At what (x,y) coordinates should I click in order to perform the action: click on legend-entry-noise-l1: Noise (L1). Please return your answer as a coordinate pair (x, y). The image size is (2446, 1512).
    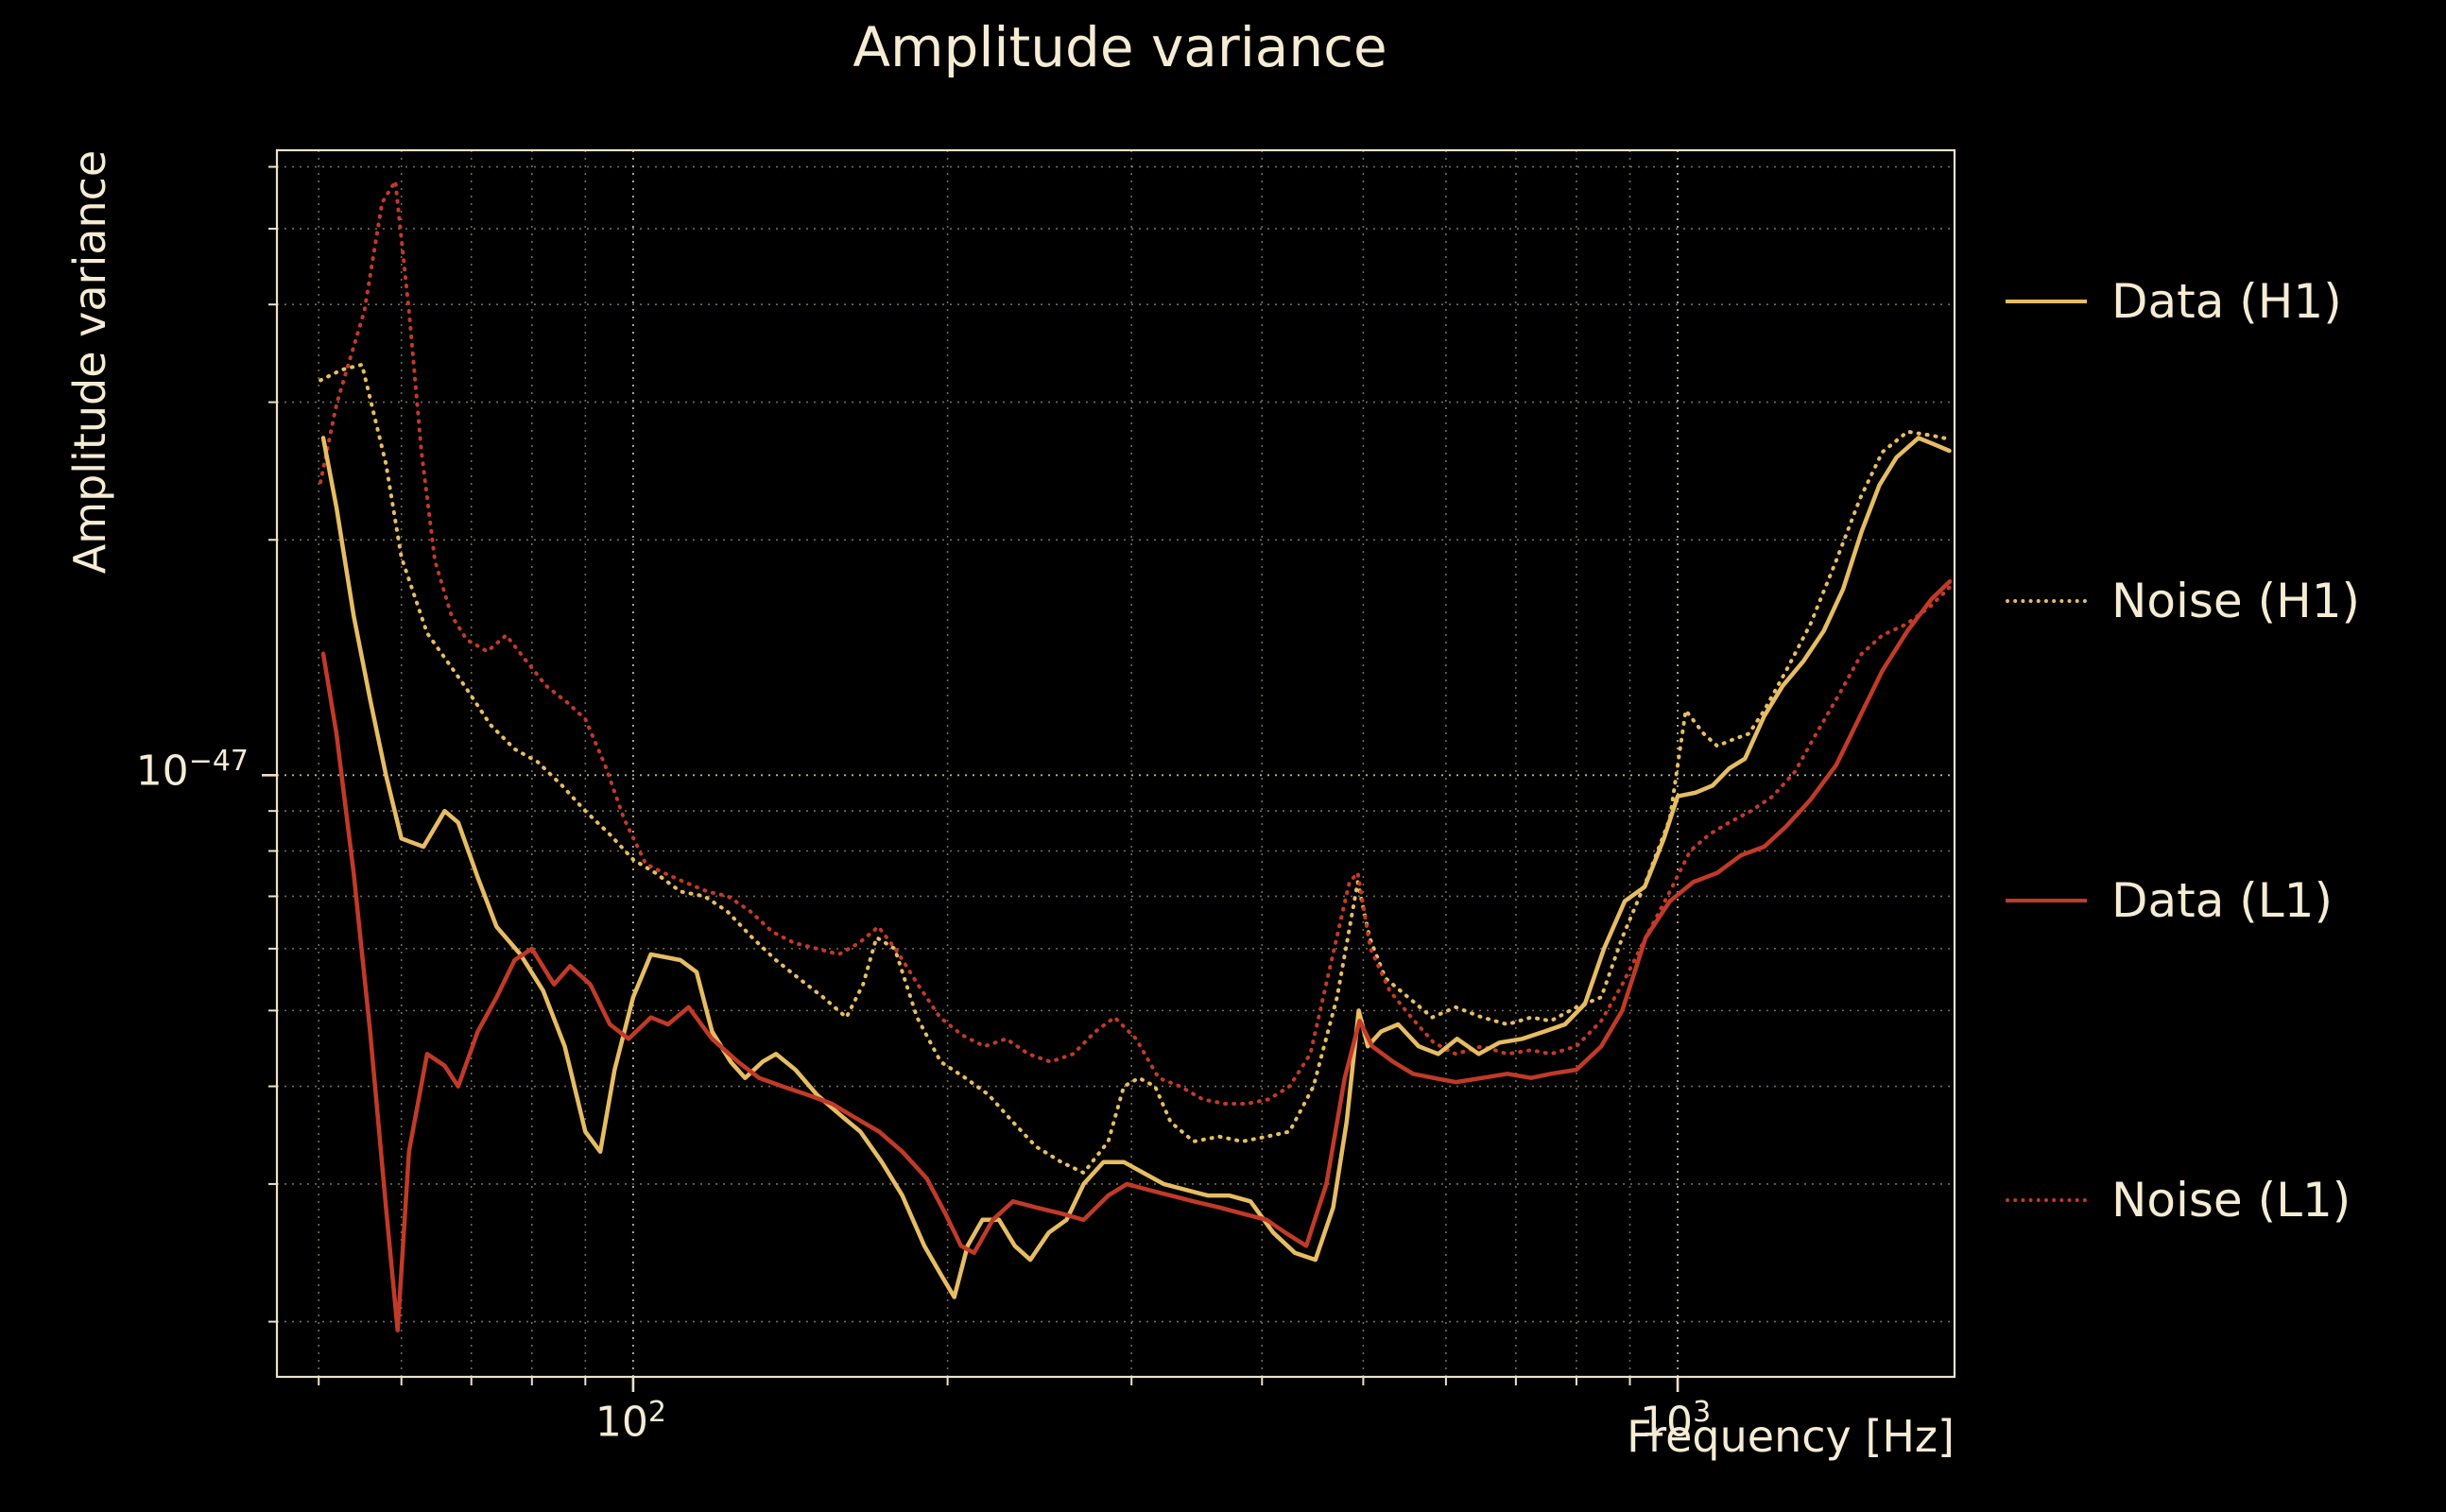
    Looking at the image, I should click on (2183, 1200).